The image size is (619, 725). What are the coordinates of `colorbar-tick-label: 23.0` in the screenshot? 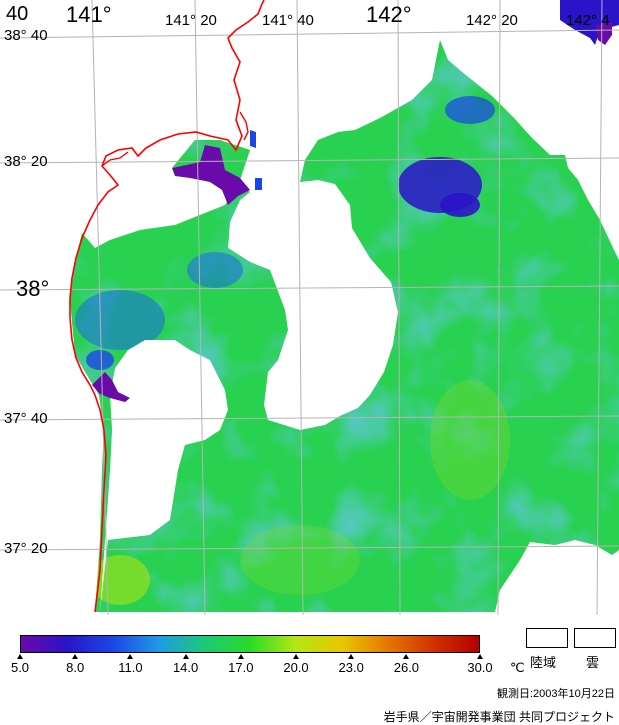 It's located at (351, 667).